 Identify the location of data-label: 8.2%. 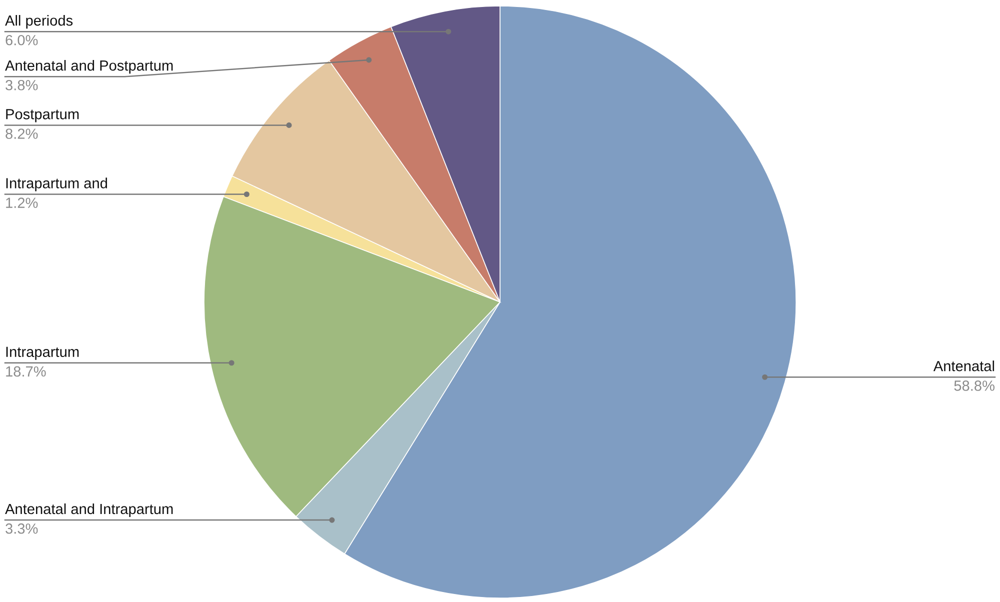
(22, 133).